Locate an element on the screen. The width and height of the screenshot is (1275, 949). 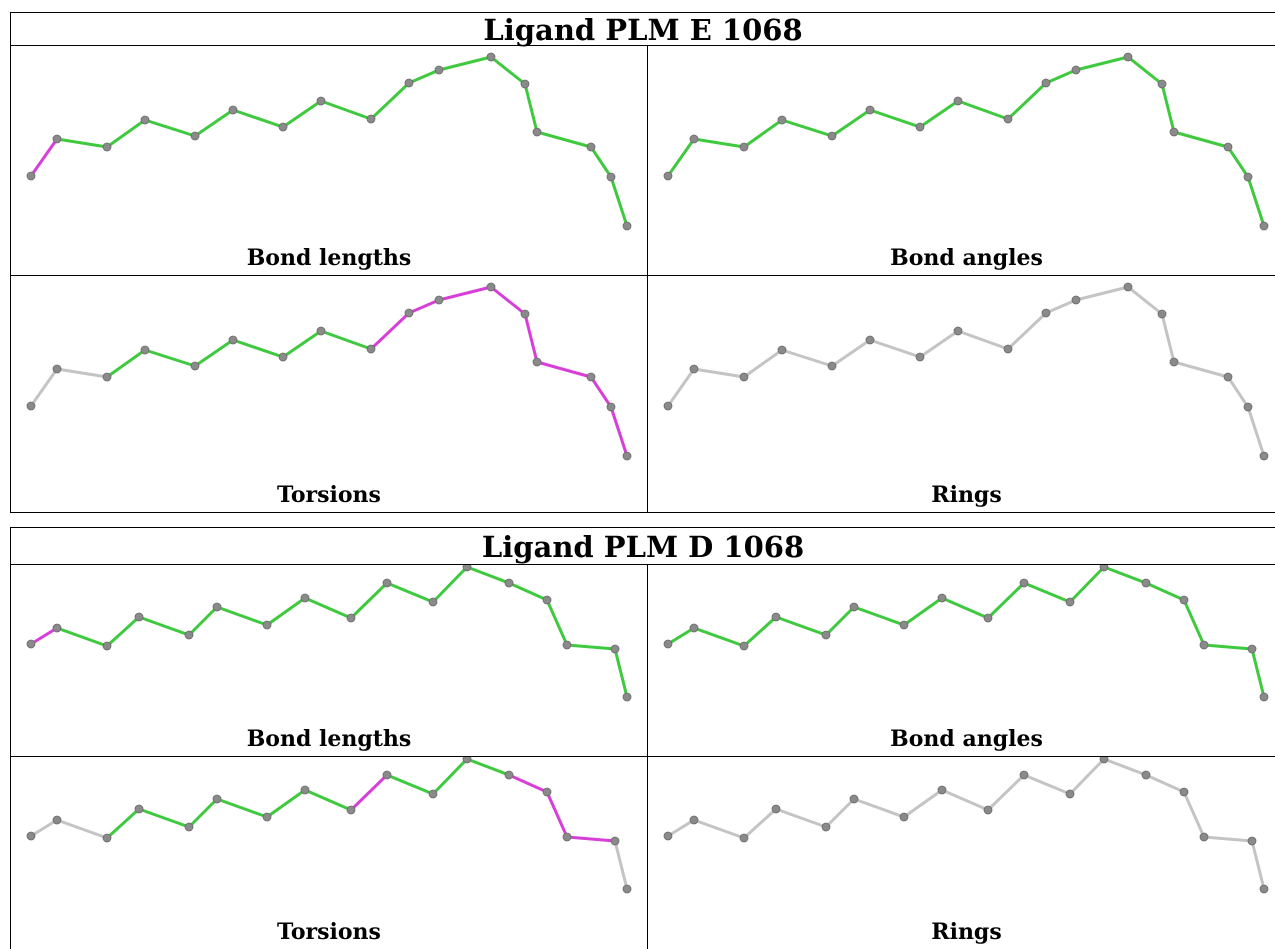
panel-label: Rings is located at coordinates (966, 495).